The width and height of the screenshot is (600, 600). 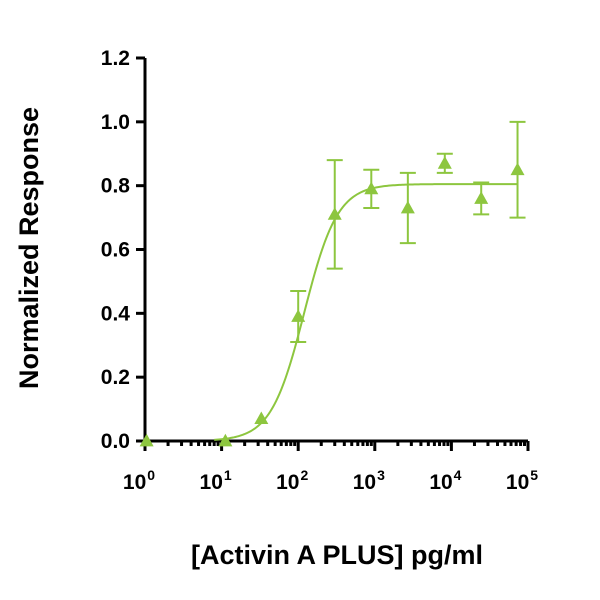 I want to click on y-tick-label: 1.0, so click(x=115, y=122).